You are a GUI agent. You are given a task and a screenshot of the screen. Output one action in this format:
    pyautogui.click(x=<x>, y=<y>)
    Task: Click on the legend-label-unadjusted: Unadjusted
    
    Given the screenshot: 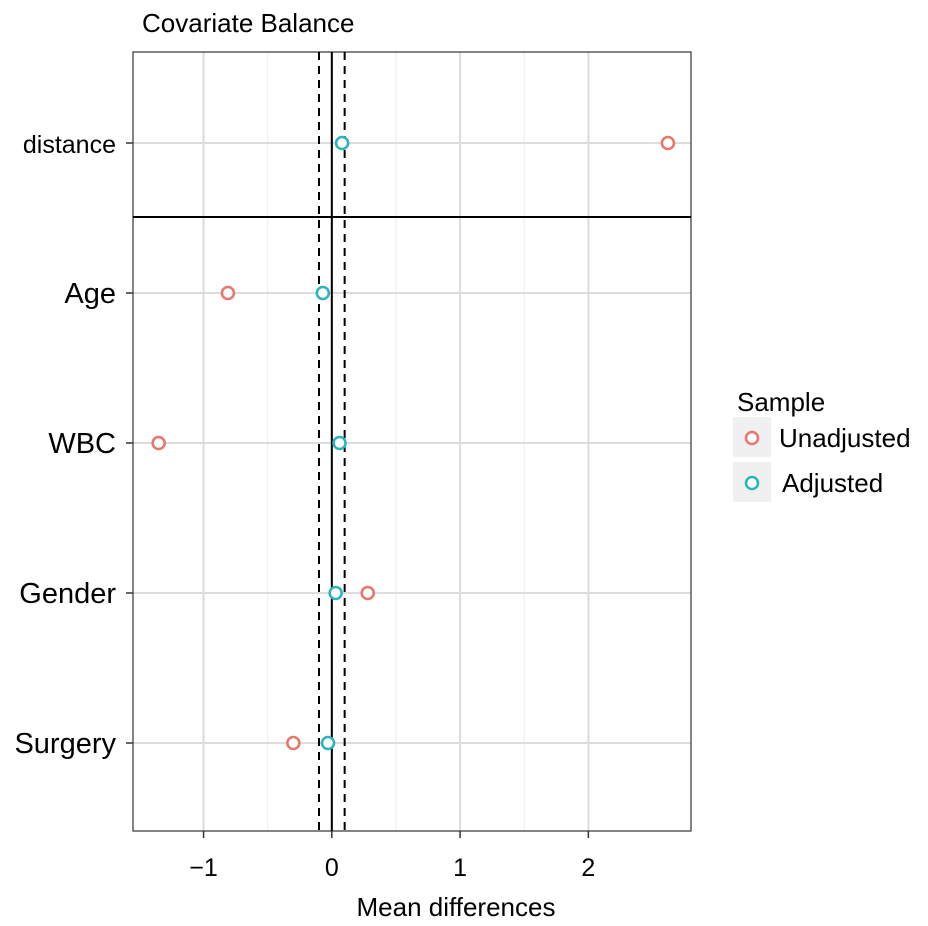 What is the action you would take?
    pyautogui.click(x=845, y=438)
    